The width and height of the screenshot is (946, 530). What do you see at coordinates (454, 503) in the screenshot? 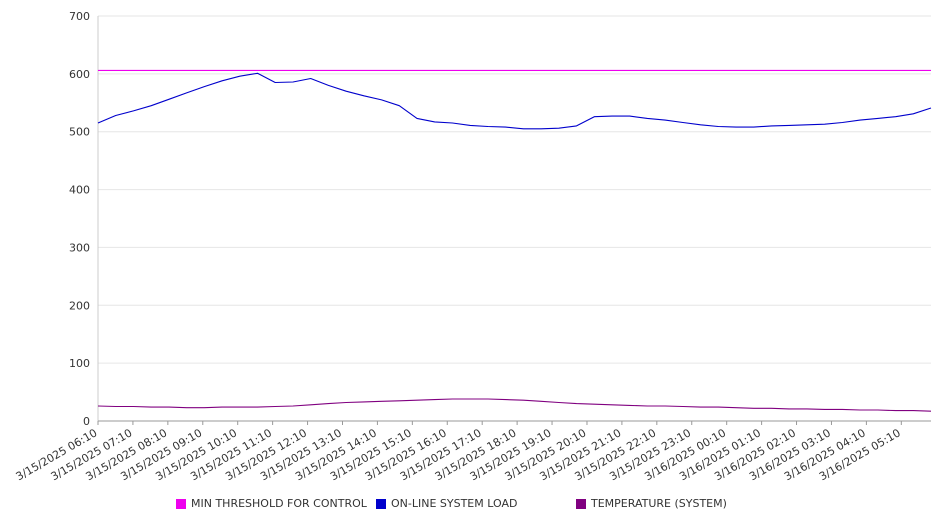
I see `legend-label: ON-LINE SYSTEM LOAD` at bounding box center [454, 503].